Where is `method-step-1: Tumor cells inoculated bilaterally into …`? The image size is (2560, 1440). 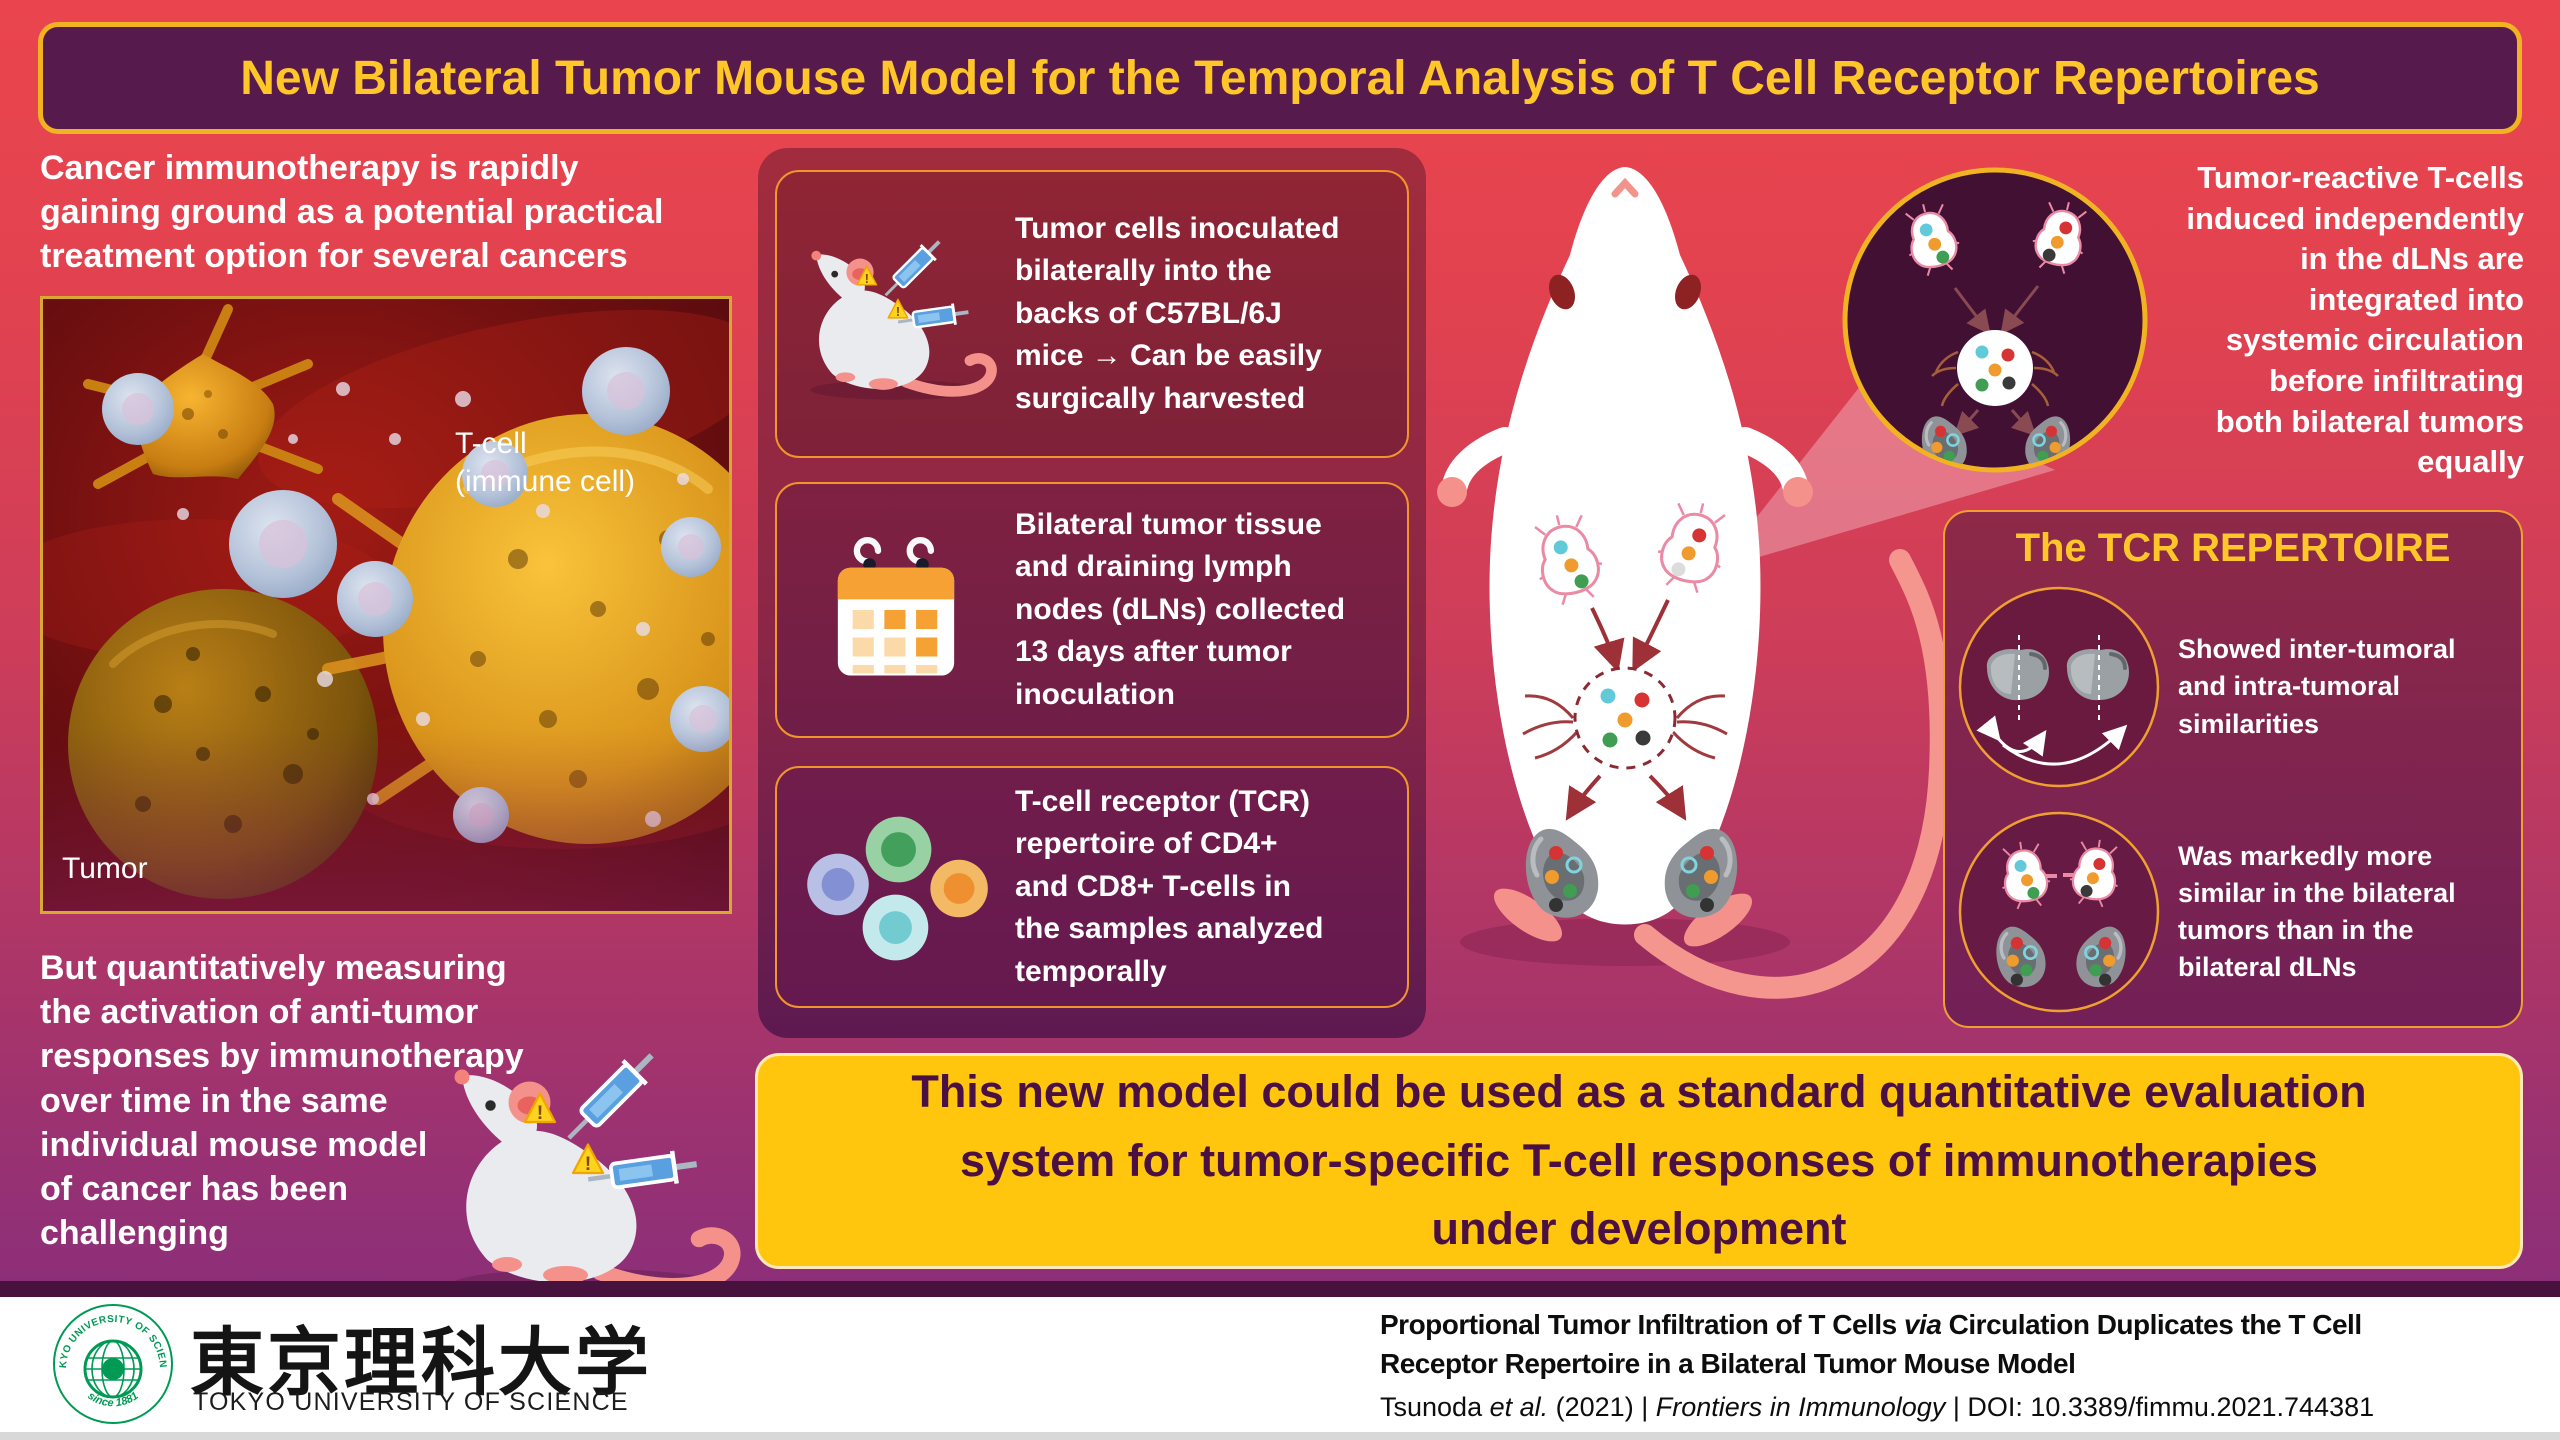 method-step-1: Tumor cells inoculated bilaterally into … is located at coordinates (1092, 314).